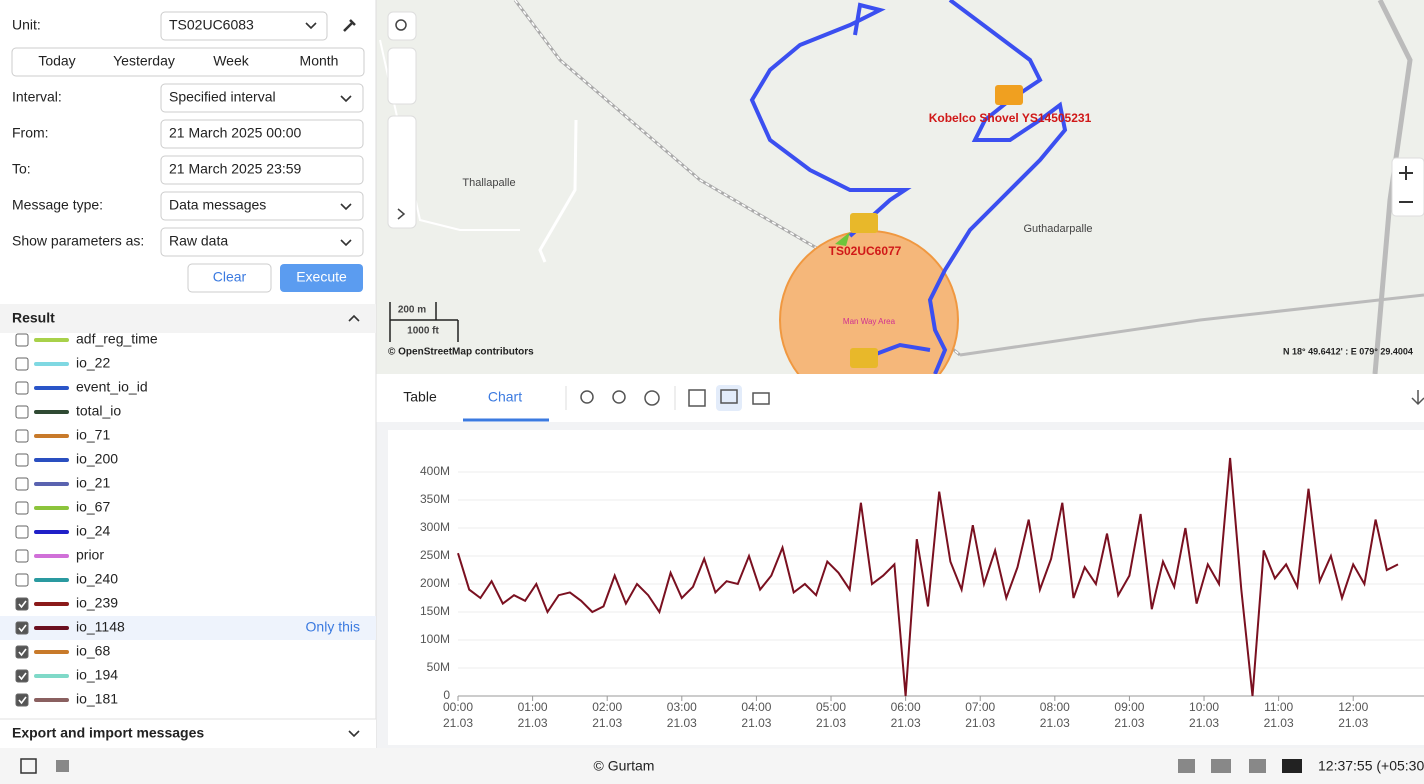 This screenshot has height=784, width=1424. Describe the element at coordinates (62, 766) in the screenshot. I see `apps-icon` at that location.